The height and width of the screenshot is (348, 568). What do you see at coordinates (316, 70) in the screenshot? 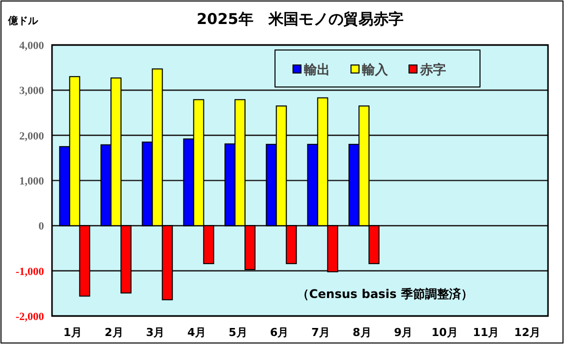
I see `legend-label: 輸出` at bounding box center [316, 70].